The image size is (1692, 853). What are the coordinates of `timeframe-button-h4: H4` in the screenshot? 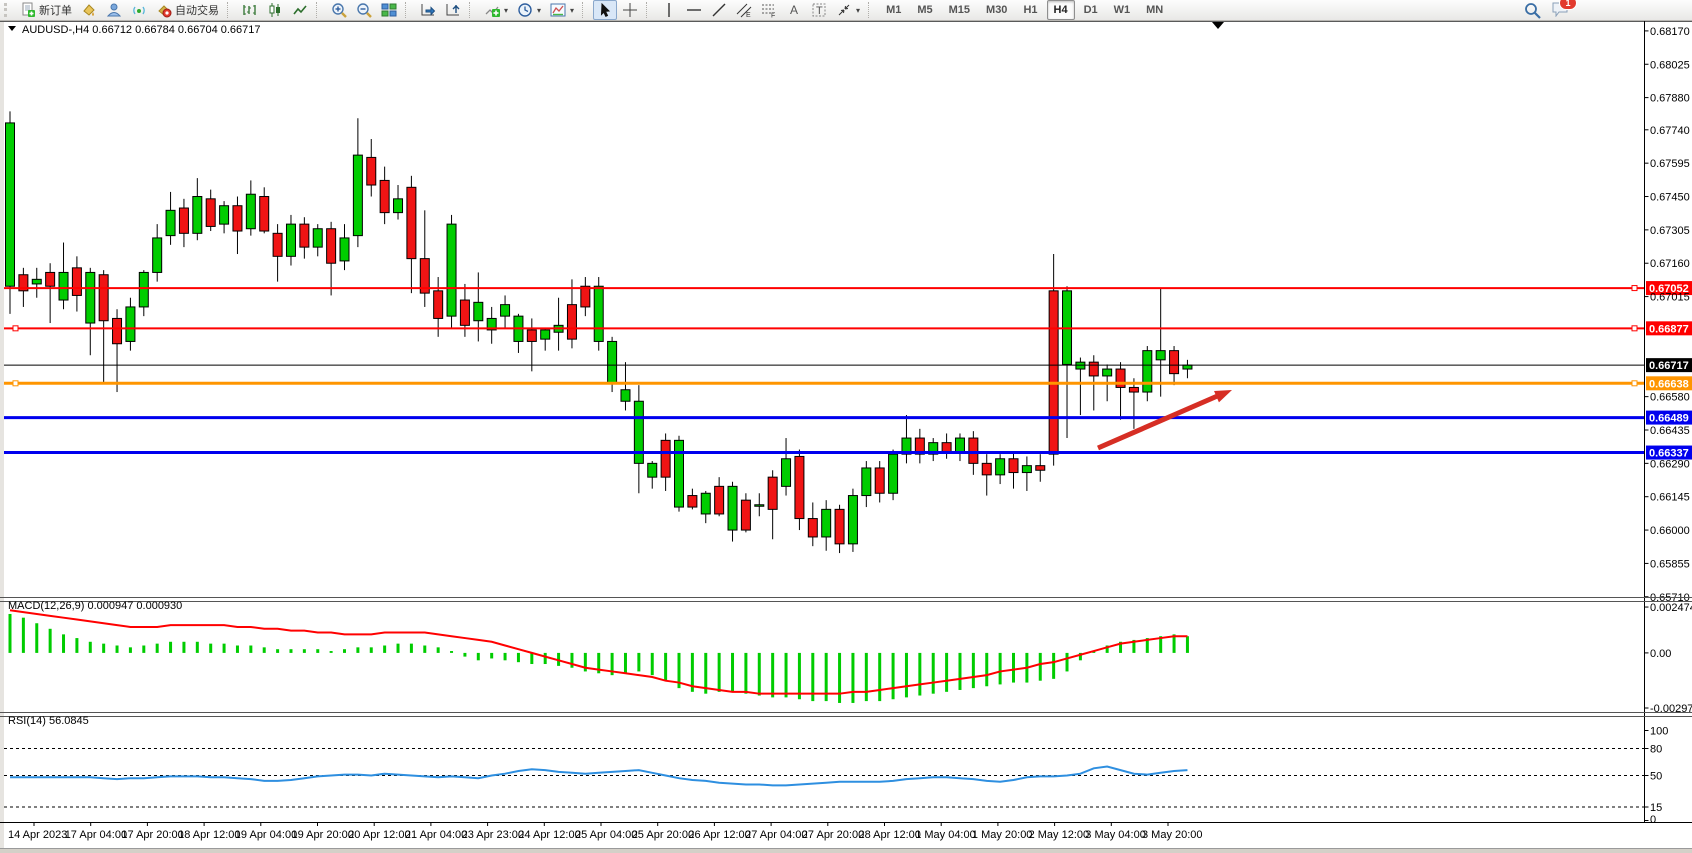 It's located at (1060, 10).